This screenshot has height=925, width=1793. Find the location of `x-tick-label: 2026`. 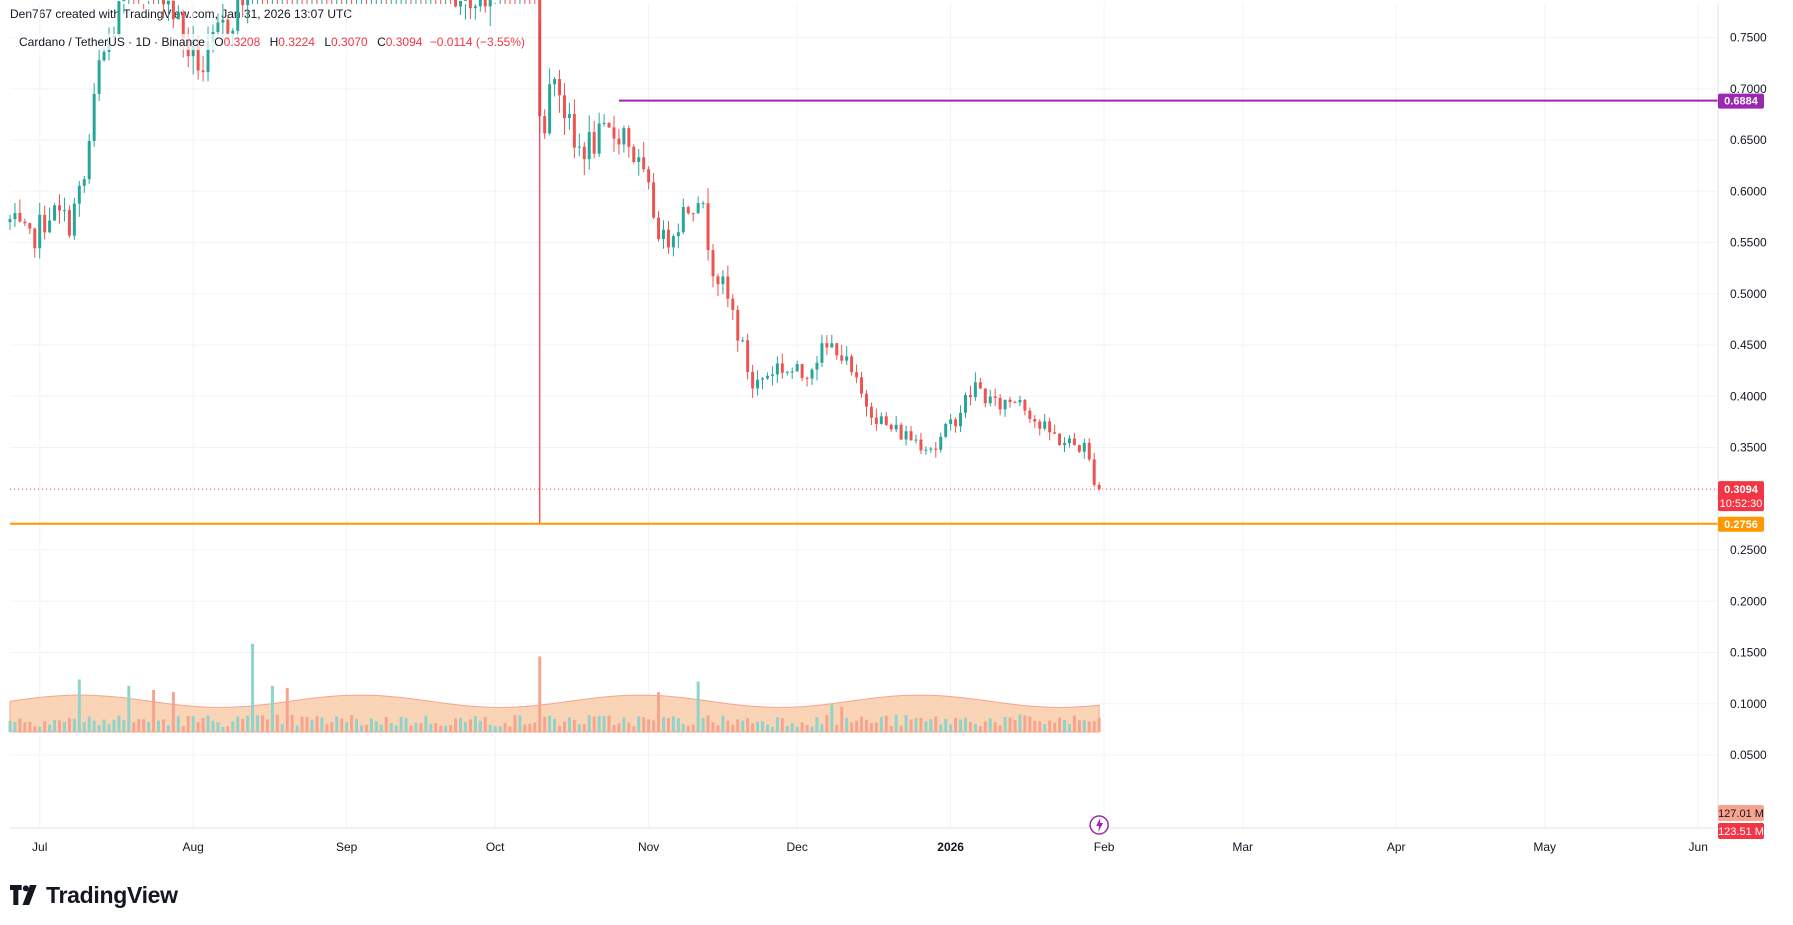

x-tick-label: 2026 is located at coordinates (950, 847).